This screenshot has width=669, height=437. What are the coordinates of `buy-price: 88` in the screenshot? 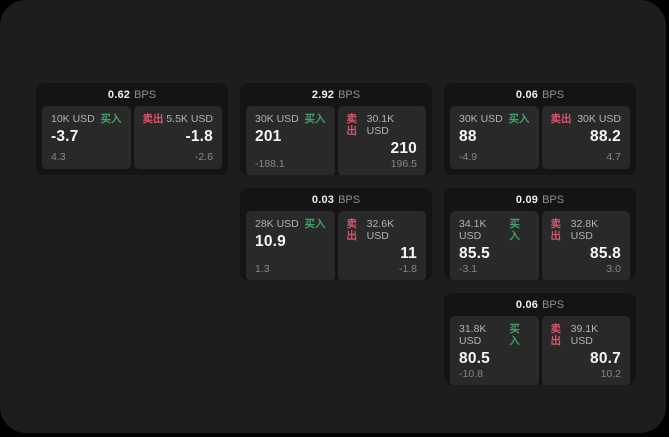 It's located at (468, 136).